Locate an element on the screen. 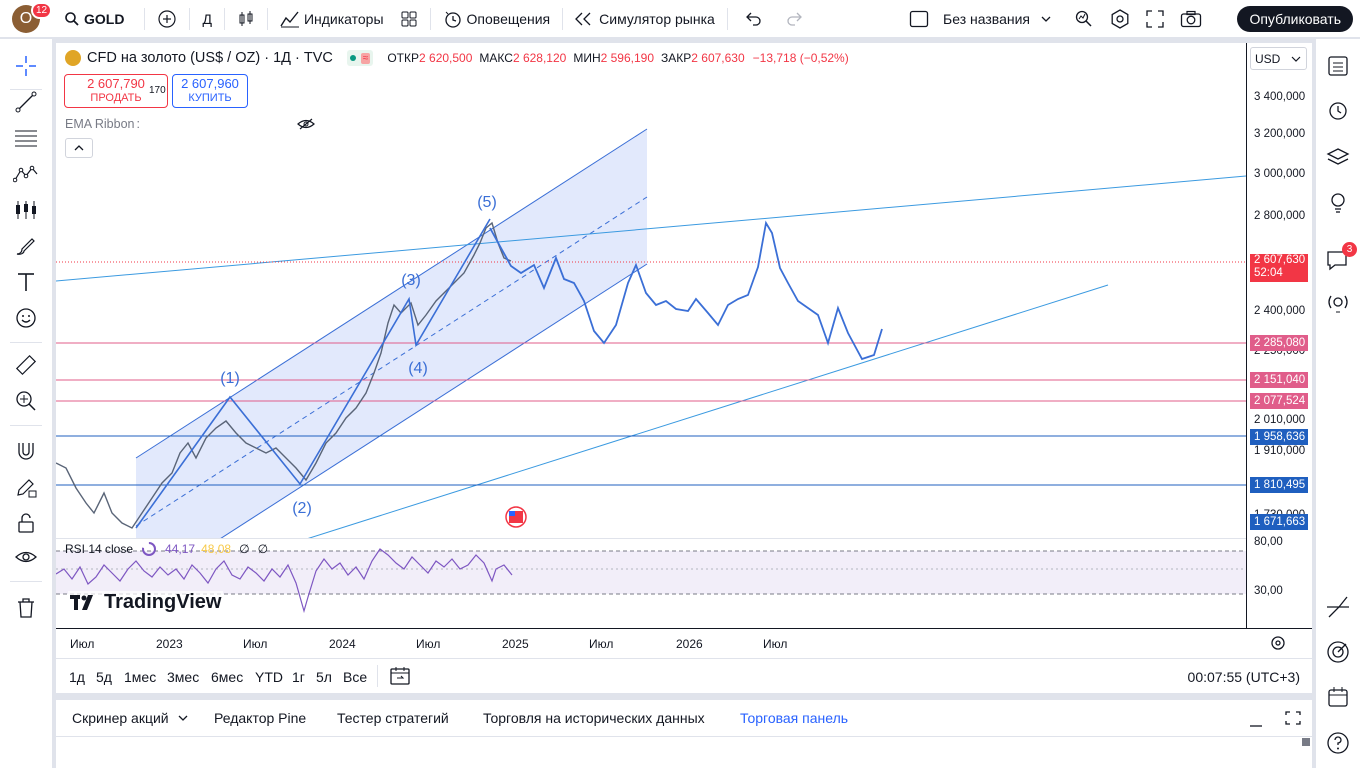 This screenshot has height=768, width=1360. fib-tool is located at coordinates (26, 138).